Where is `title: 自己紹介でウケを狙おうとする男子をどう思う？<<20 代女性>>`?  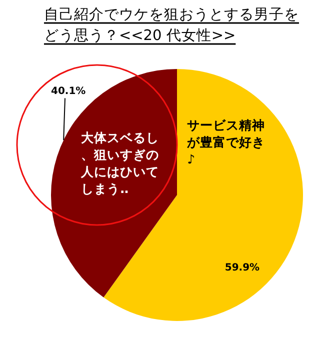
title: 自己紹介でウケを狙おうとする男子をどう思う？<<20 代女性>> is located at coordinates (171, 25).